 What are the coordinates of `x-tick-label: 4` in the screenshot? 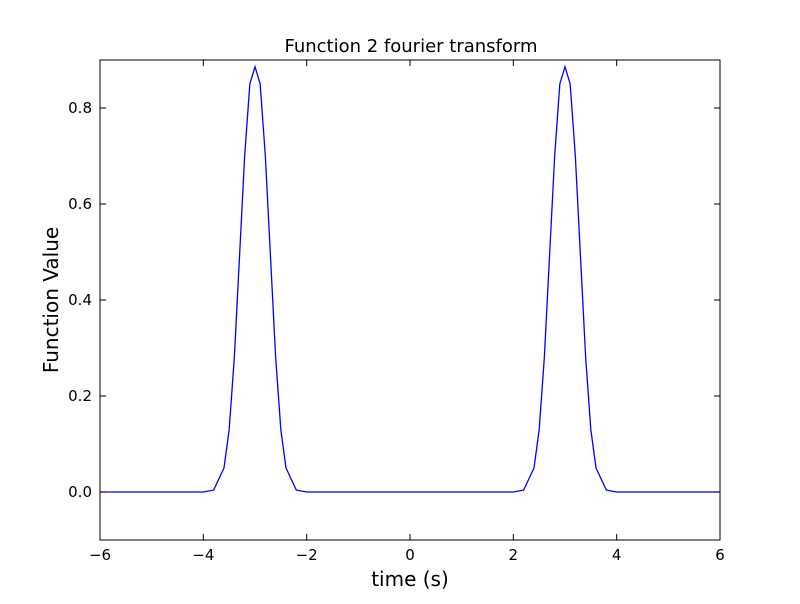 It's located at (617, 555).